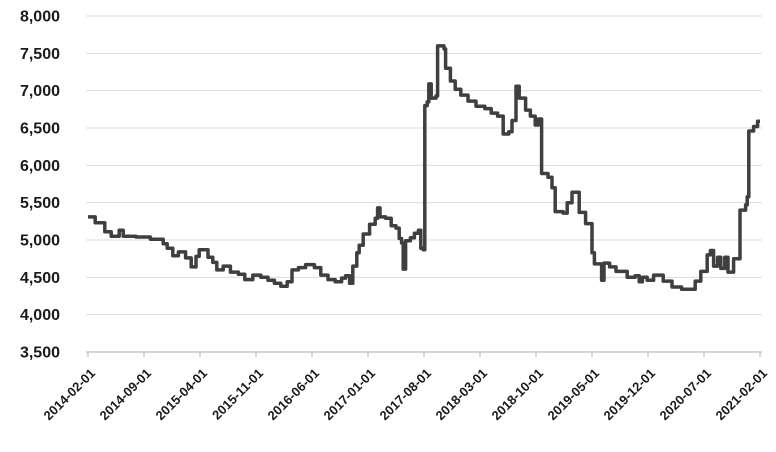 The image size is (776, 452). I want to click on y-axis-tick-label: 7,000, so click(40, 91).